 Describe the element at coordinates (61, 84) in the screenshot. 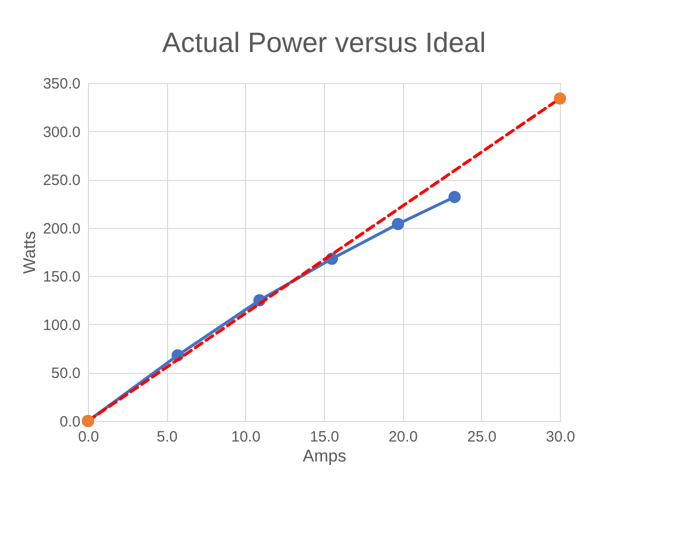

I see `y-tick-label: 350.0` at that location.